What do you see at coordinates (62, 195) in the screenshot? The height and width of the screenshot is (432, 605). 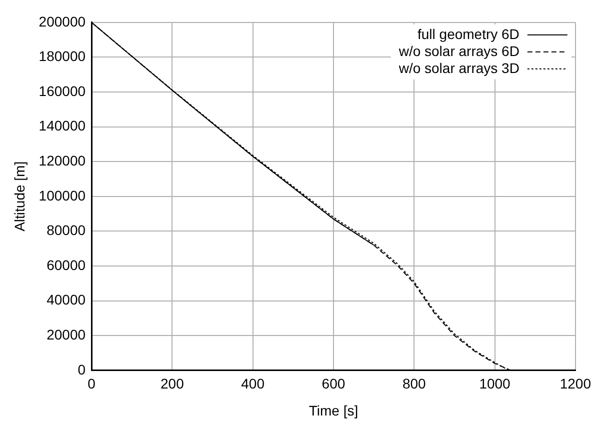 I see `y-tick-label: 100000` at bounding box center [62, 195].